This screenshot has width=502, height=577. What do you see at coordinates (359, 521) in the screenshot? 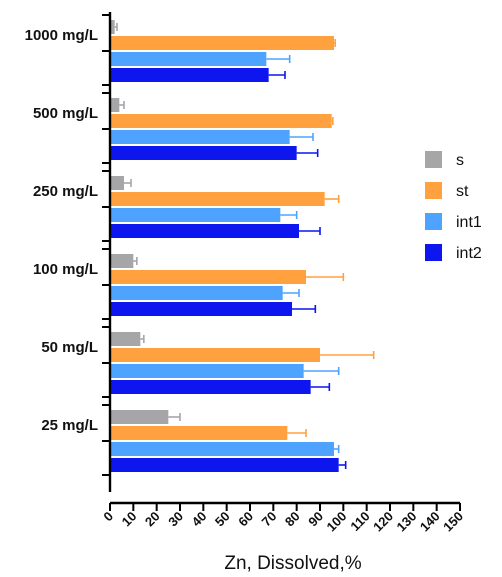
I see `x-tick-label-11: 110` at bounding box center [359, 521].